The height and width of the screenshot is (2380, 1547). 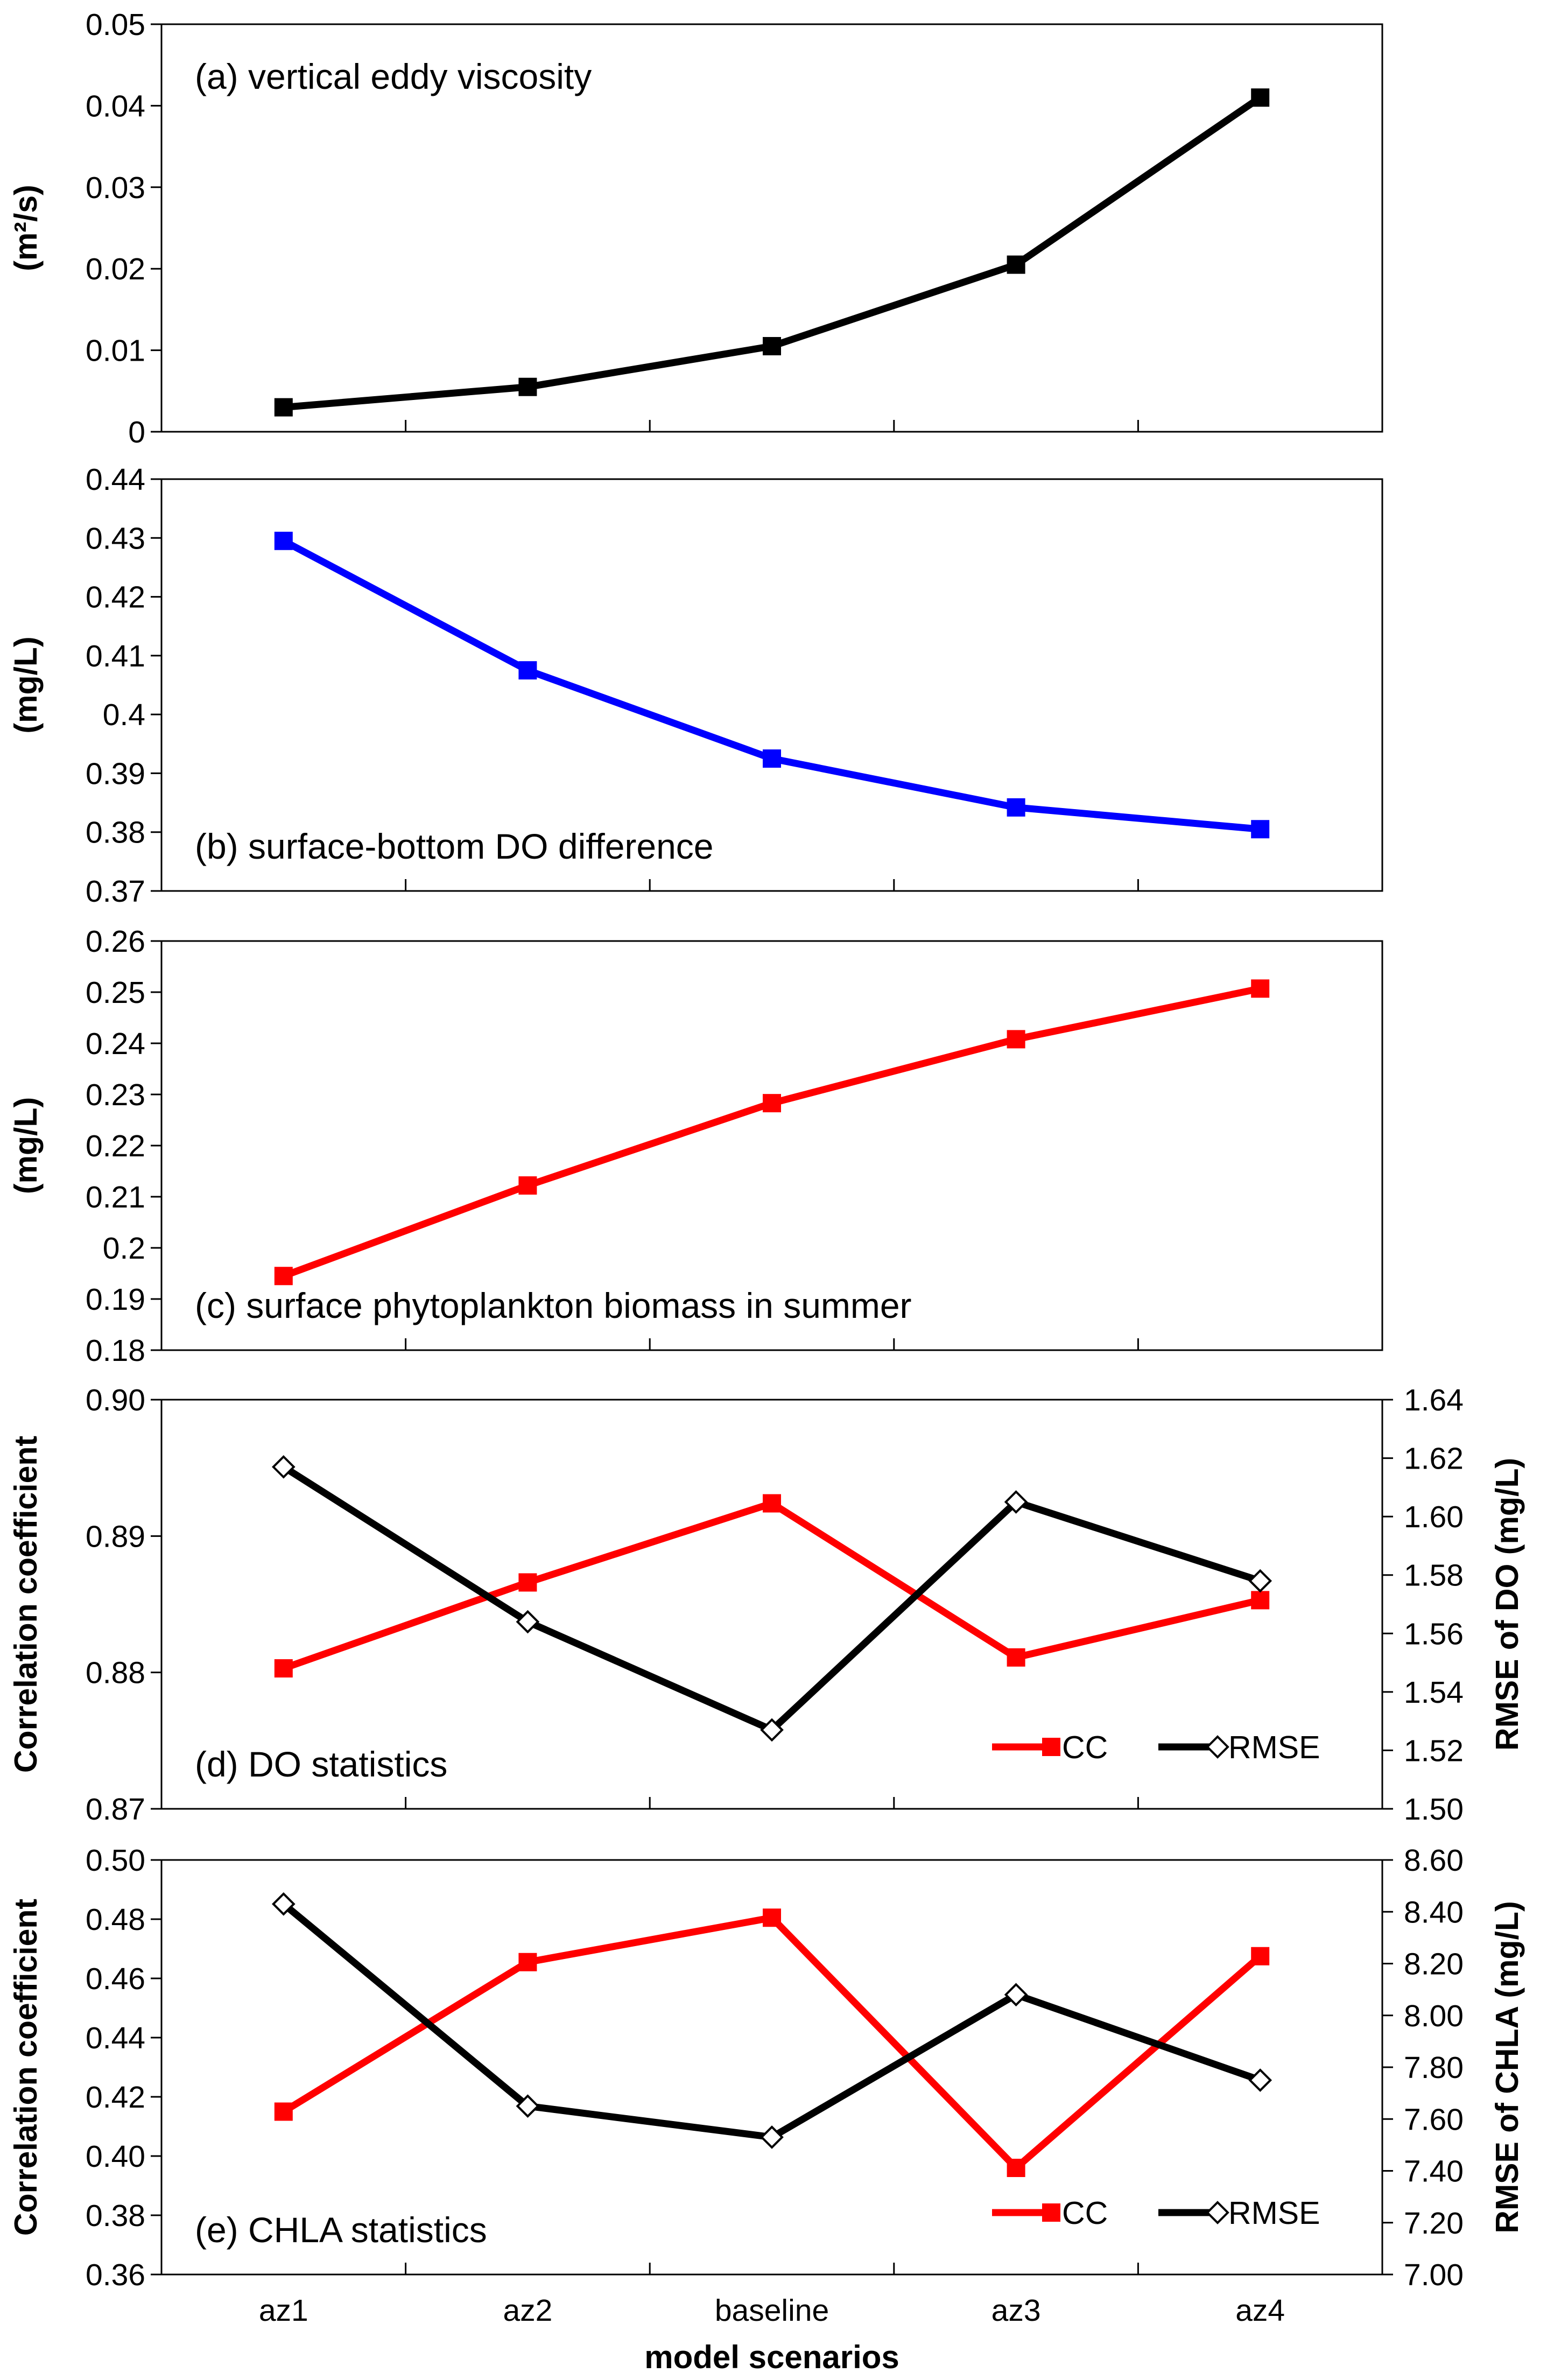 What do you see at coordinates (527, 2310) in the screenshot?
I see `x-tick-label: az2` at bounding box center [527, 2310].